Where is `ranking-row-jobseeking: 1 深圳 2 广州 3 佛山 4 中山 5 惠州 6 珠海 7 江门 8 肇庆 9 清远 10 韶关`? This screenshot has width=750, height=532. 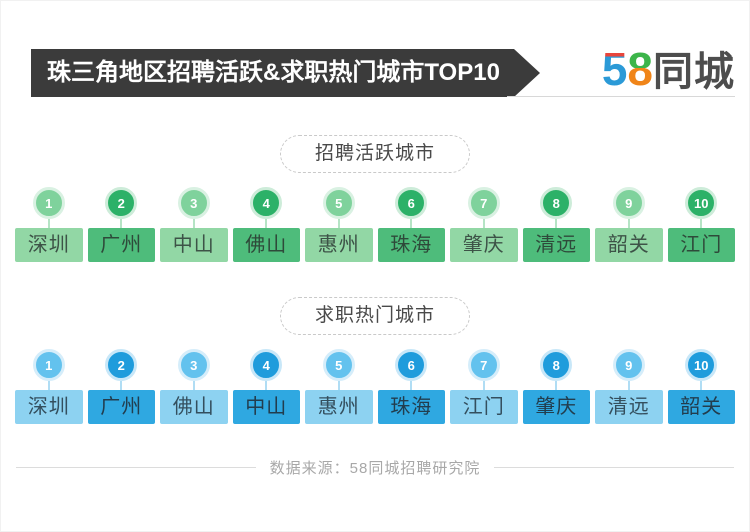 ranking-row-jobseeking: 1 深圳 2 广州 3 佛山 4 中山 5 惠州 6 珠海 7 江门 8 肇庆 9 清远 10 韶关 is located at coordinates (375, 386).